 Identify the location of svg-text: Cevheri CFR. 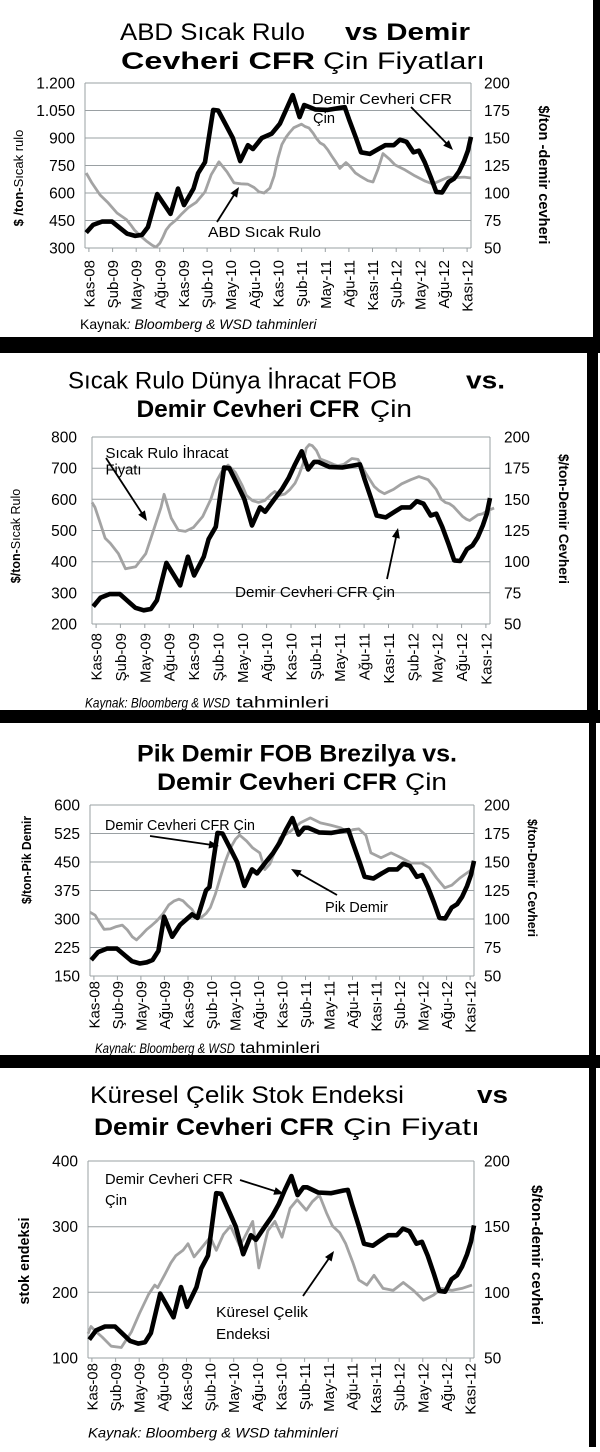
(218, 61).